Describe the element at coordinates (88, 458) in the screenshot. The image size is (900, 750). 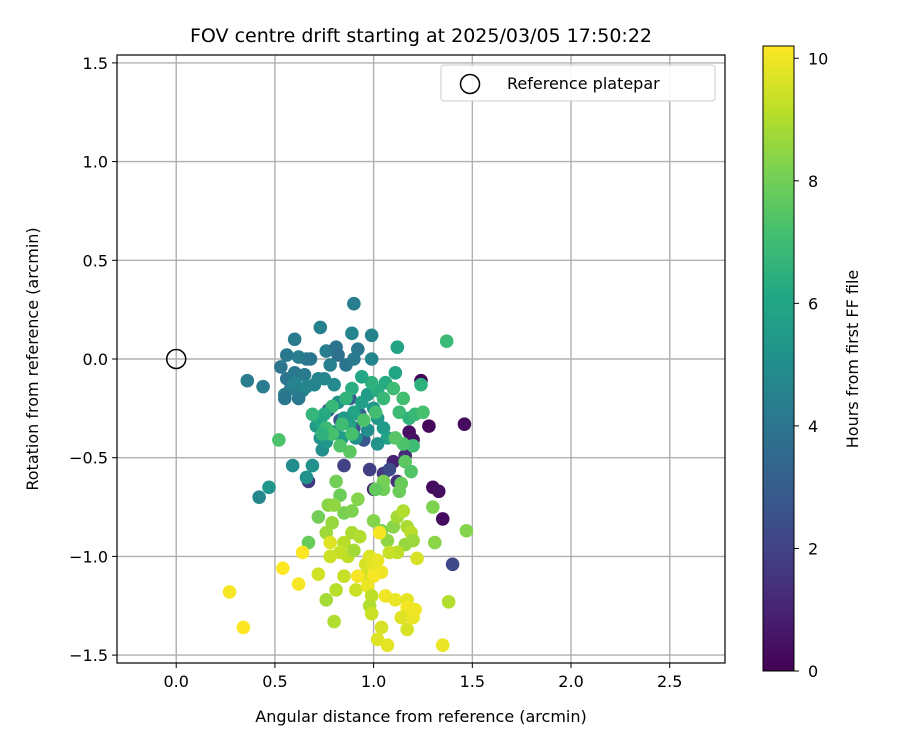
I see `y-tick-label: −0.5` at that location.